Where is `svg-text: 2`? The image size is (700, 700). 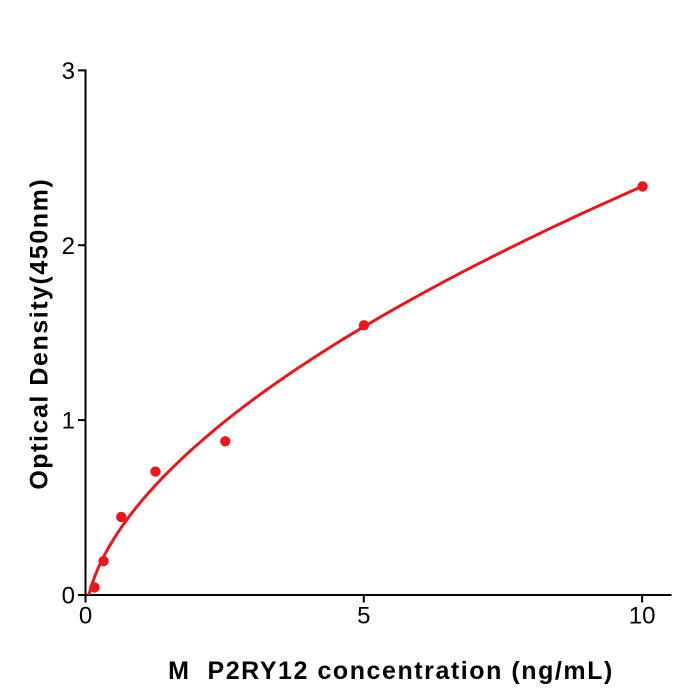
svg-text: 2 is located at coordinates (68, 246).